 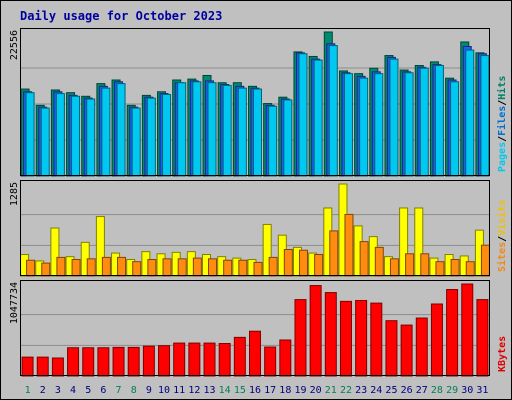 What do you see at coordinates (300, 390) in the screenshot?
I see `day-label-19: 19` at bounding box center [300, 390].